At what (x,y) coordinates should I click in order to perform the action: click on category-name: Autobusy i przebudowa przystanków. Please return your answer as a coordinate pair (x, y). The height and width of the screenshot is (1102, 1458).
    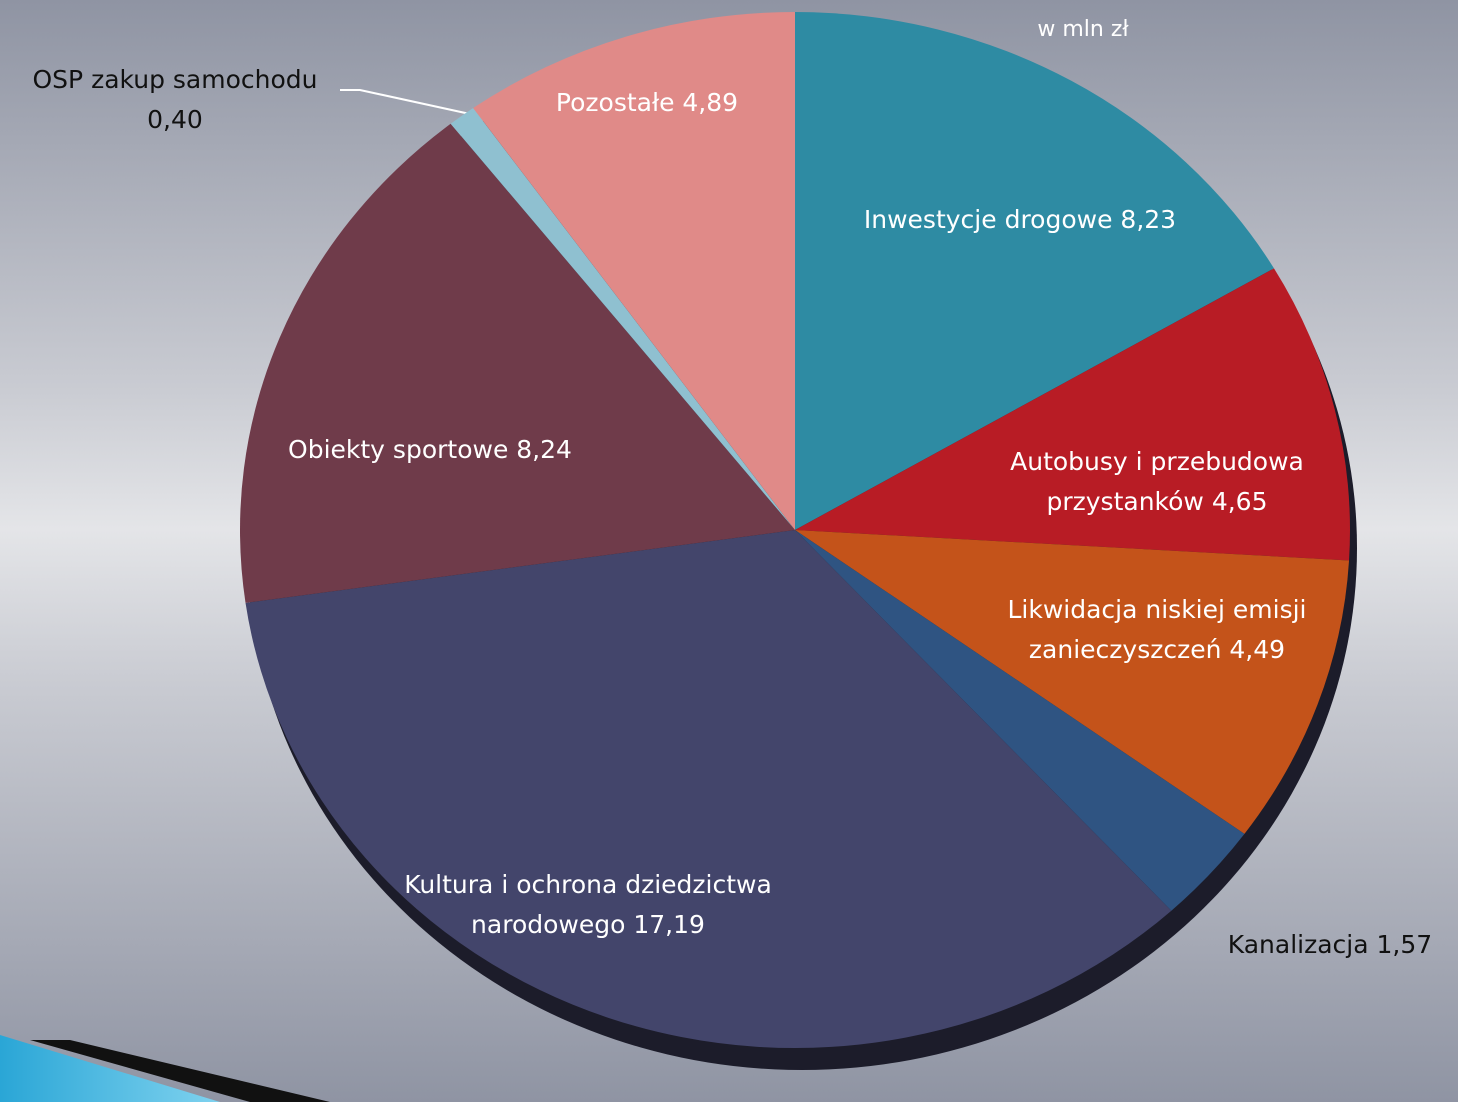
    Looking at the image, I should click on (1157, 481).